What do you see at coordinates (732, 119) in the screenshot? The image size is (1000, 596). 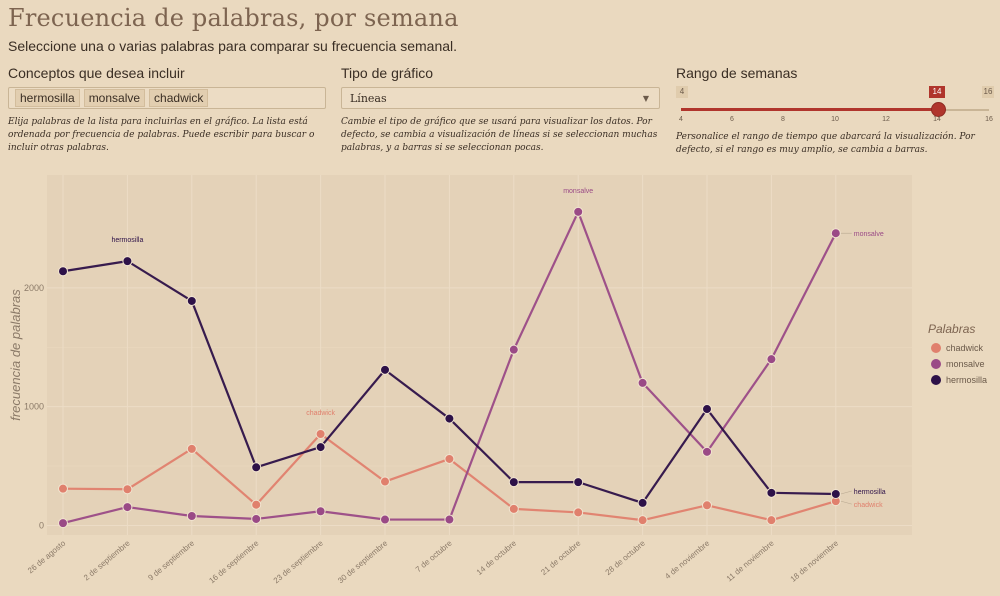 I see `slider-tick: 6` at bounding box center [732, 119].